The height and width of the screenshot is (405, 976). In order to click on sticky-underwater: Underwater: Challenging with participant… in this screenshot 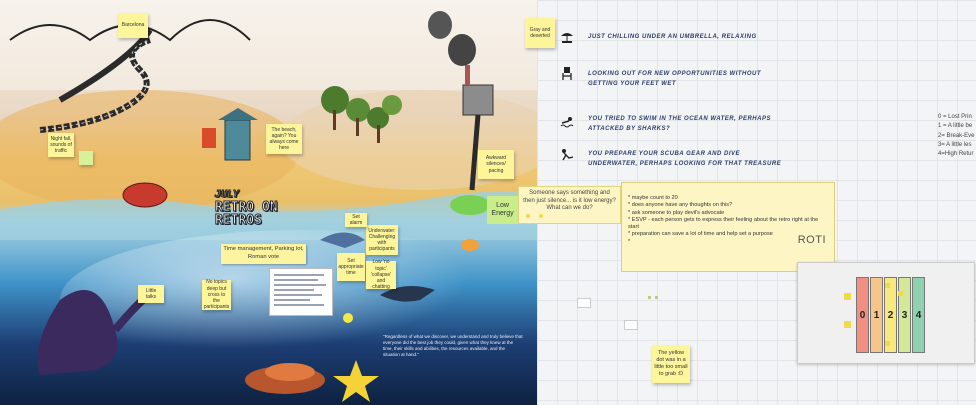, I will do `click(382, 240)`.